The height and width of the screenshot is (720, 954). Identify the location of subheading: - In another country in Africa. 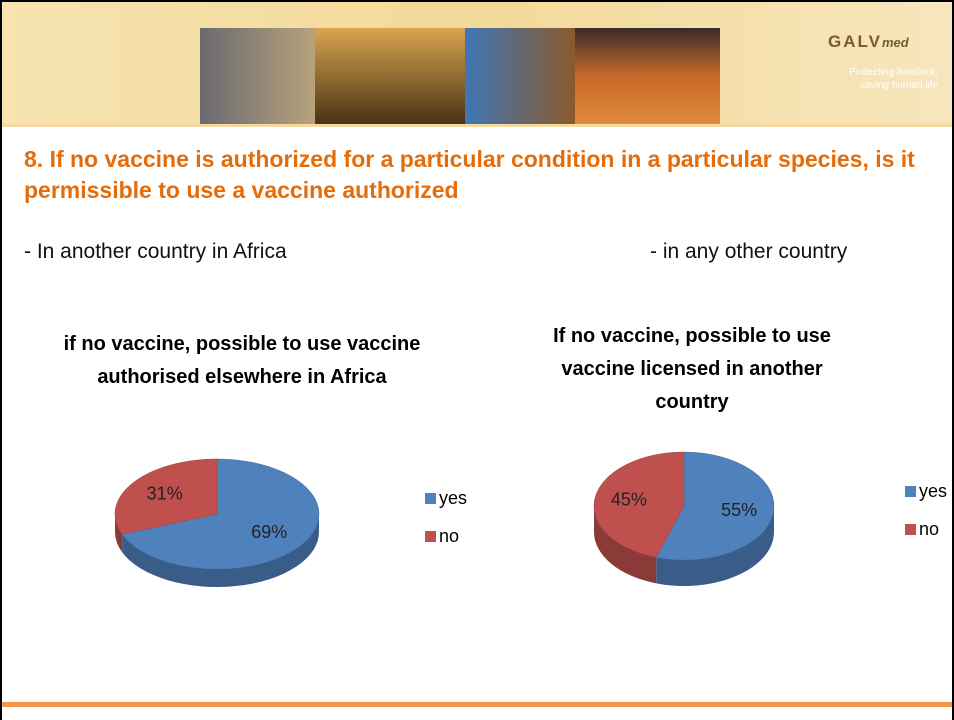
(155, 251).